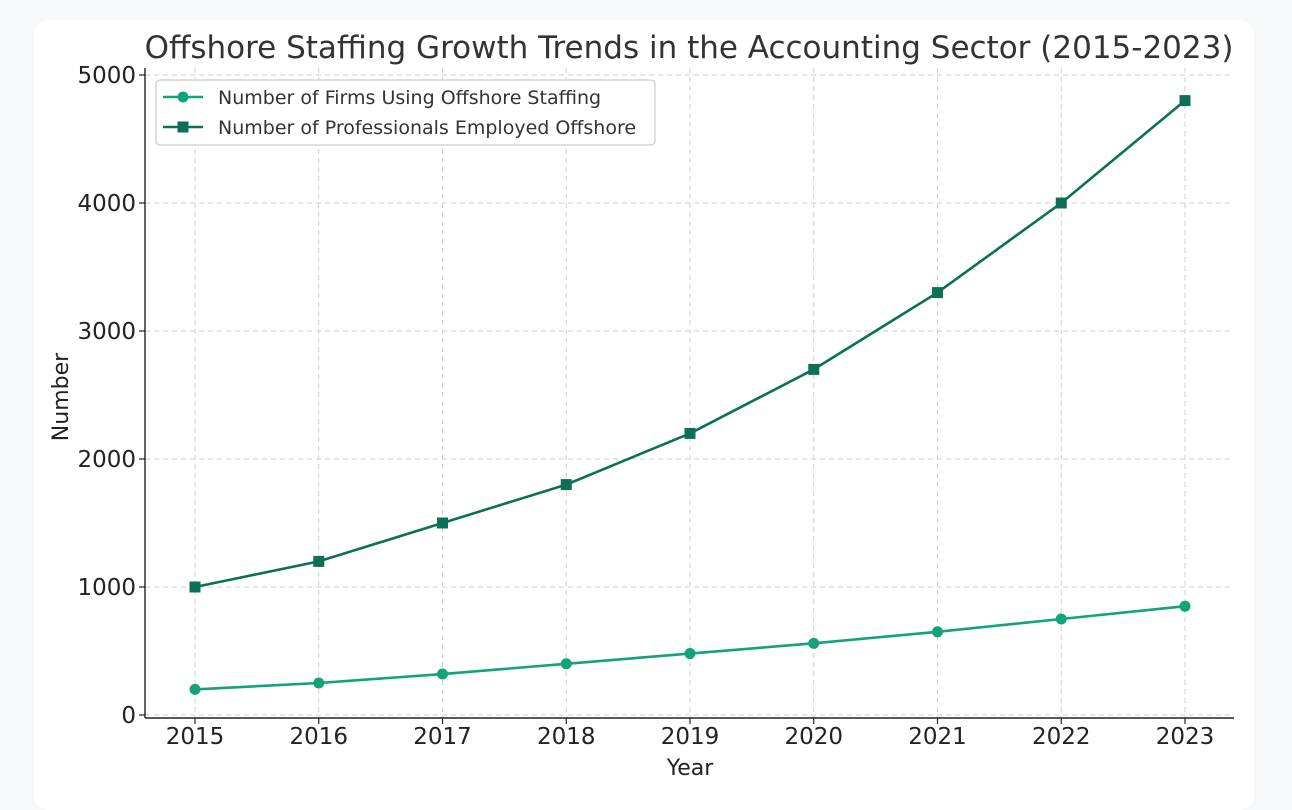 Image resolution: width=1292 pixels, height=810 pixels. Describe the element at coordinates (106, 332) in the screenshot. I see `y-tick-label: 3000` at that location.